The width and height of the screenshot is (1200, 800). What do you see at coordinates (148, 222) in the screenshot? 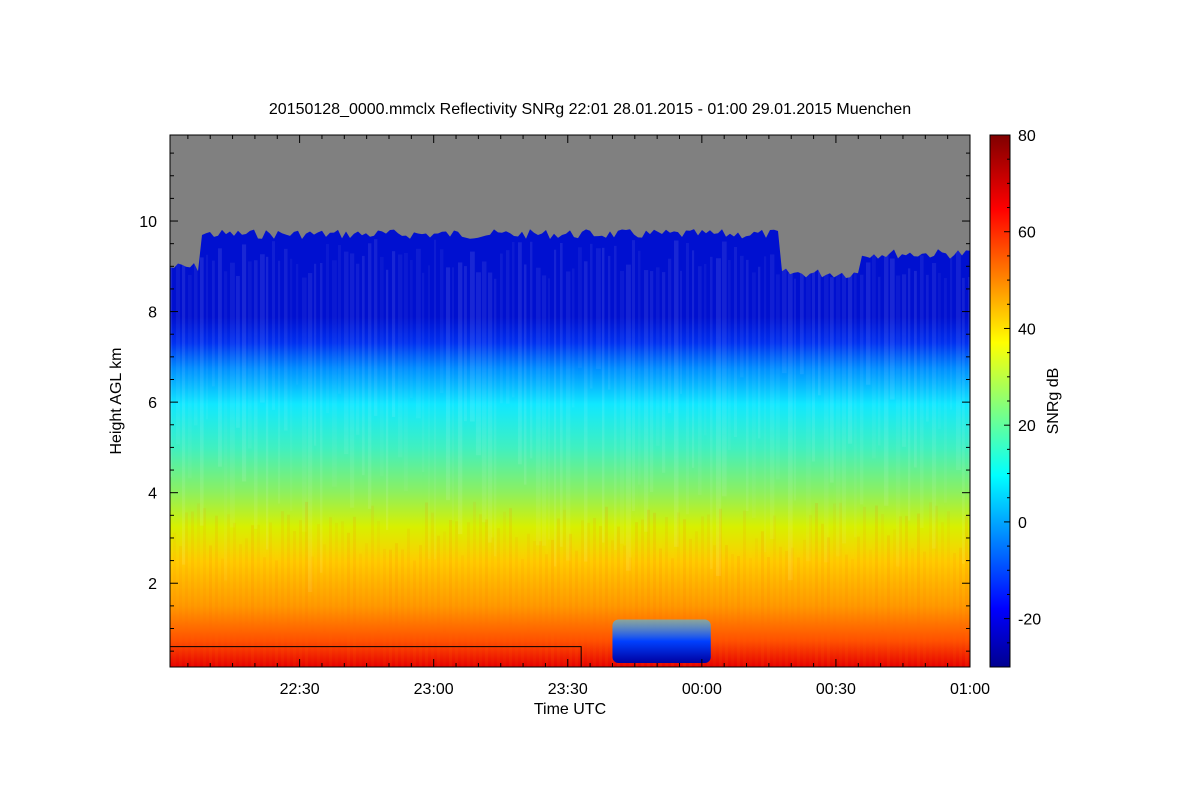
I see `y-tick-label: 10` at bounding box center [148, 222].